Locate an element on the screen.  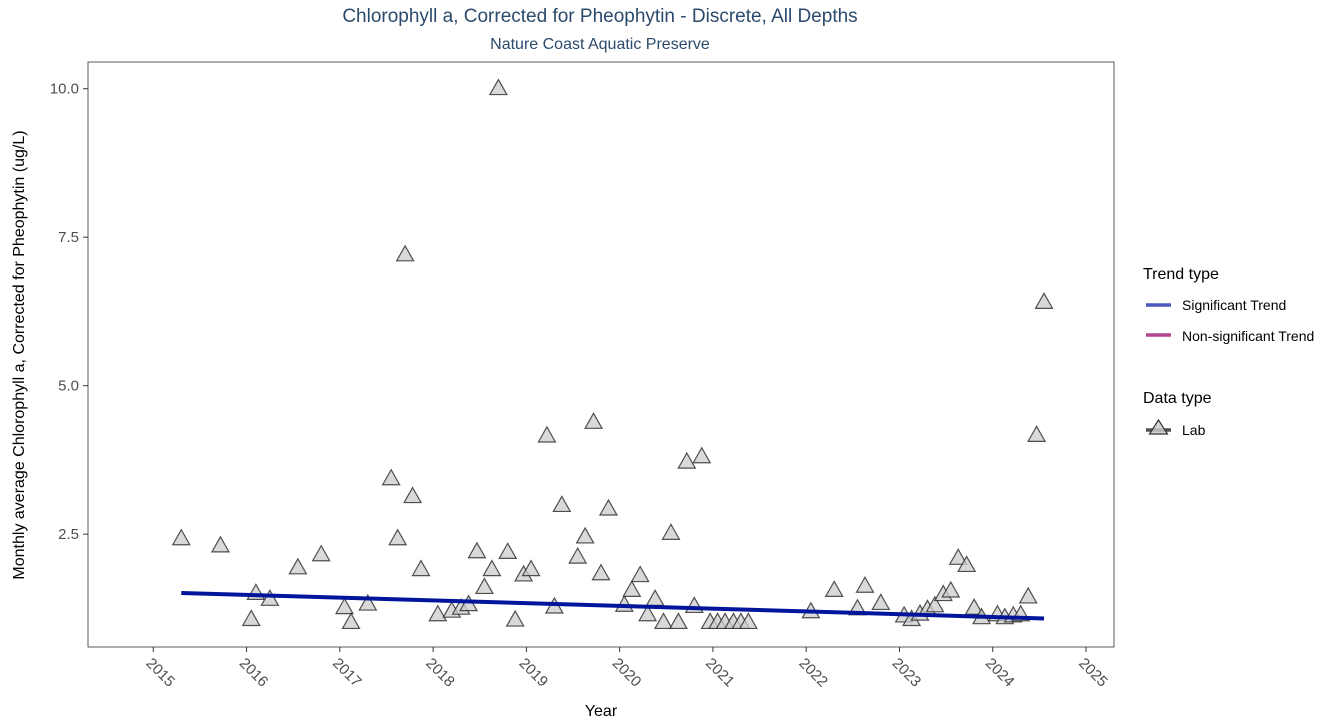
chart-subtitle: Nature Coast Aquatic Preserve is located at coordinates (600, 44).